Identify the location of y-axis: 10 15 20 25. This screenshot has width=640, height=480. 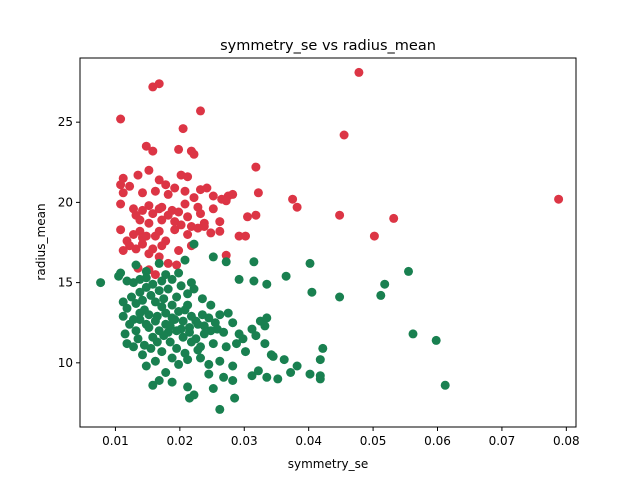
(69, 242).